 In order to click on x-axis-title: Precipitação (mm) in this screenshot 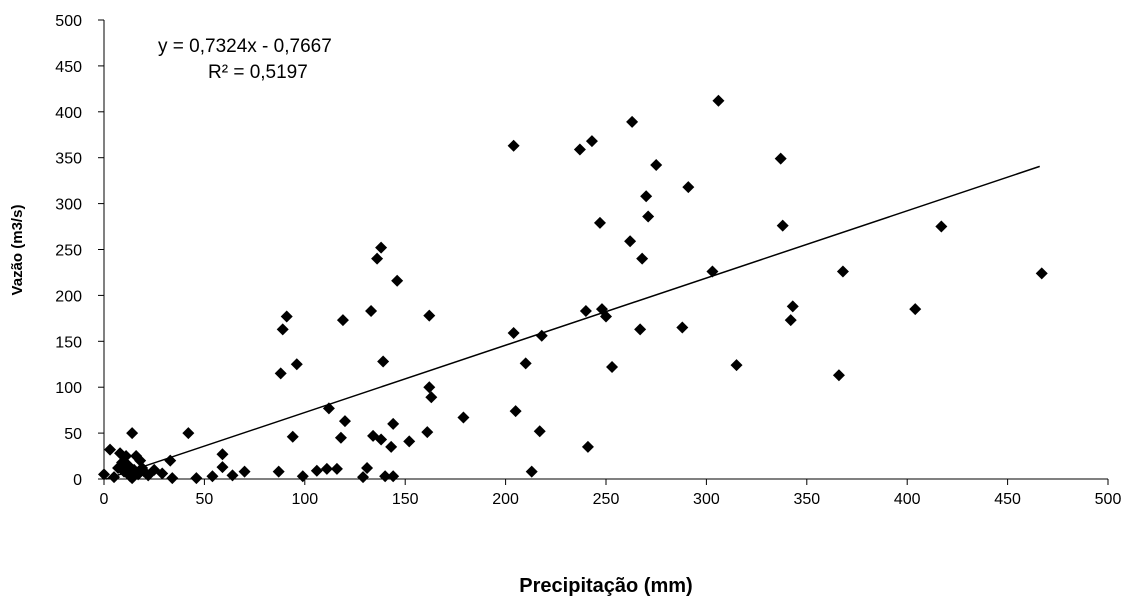, I will do `click(605, 586)`.